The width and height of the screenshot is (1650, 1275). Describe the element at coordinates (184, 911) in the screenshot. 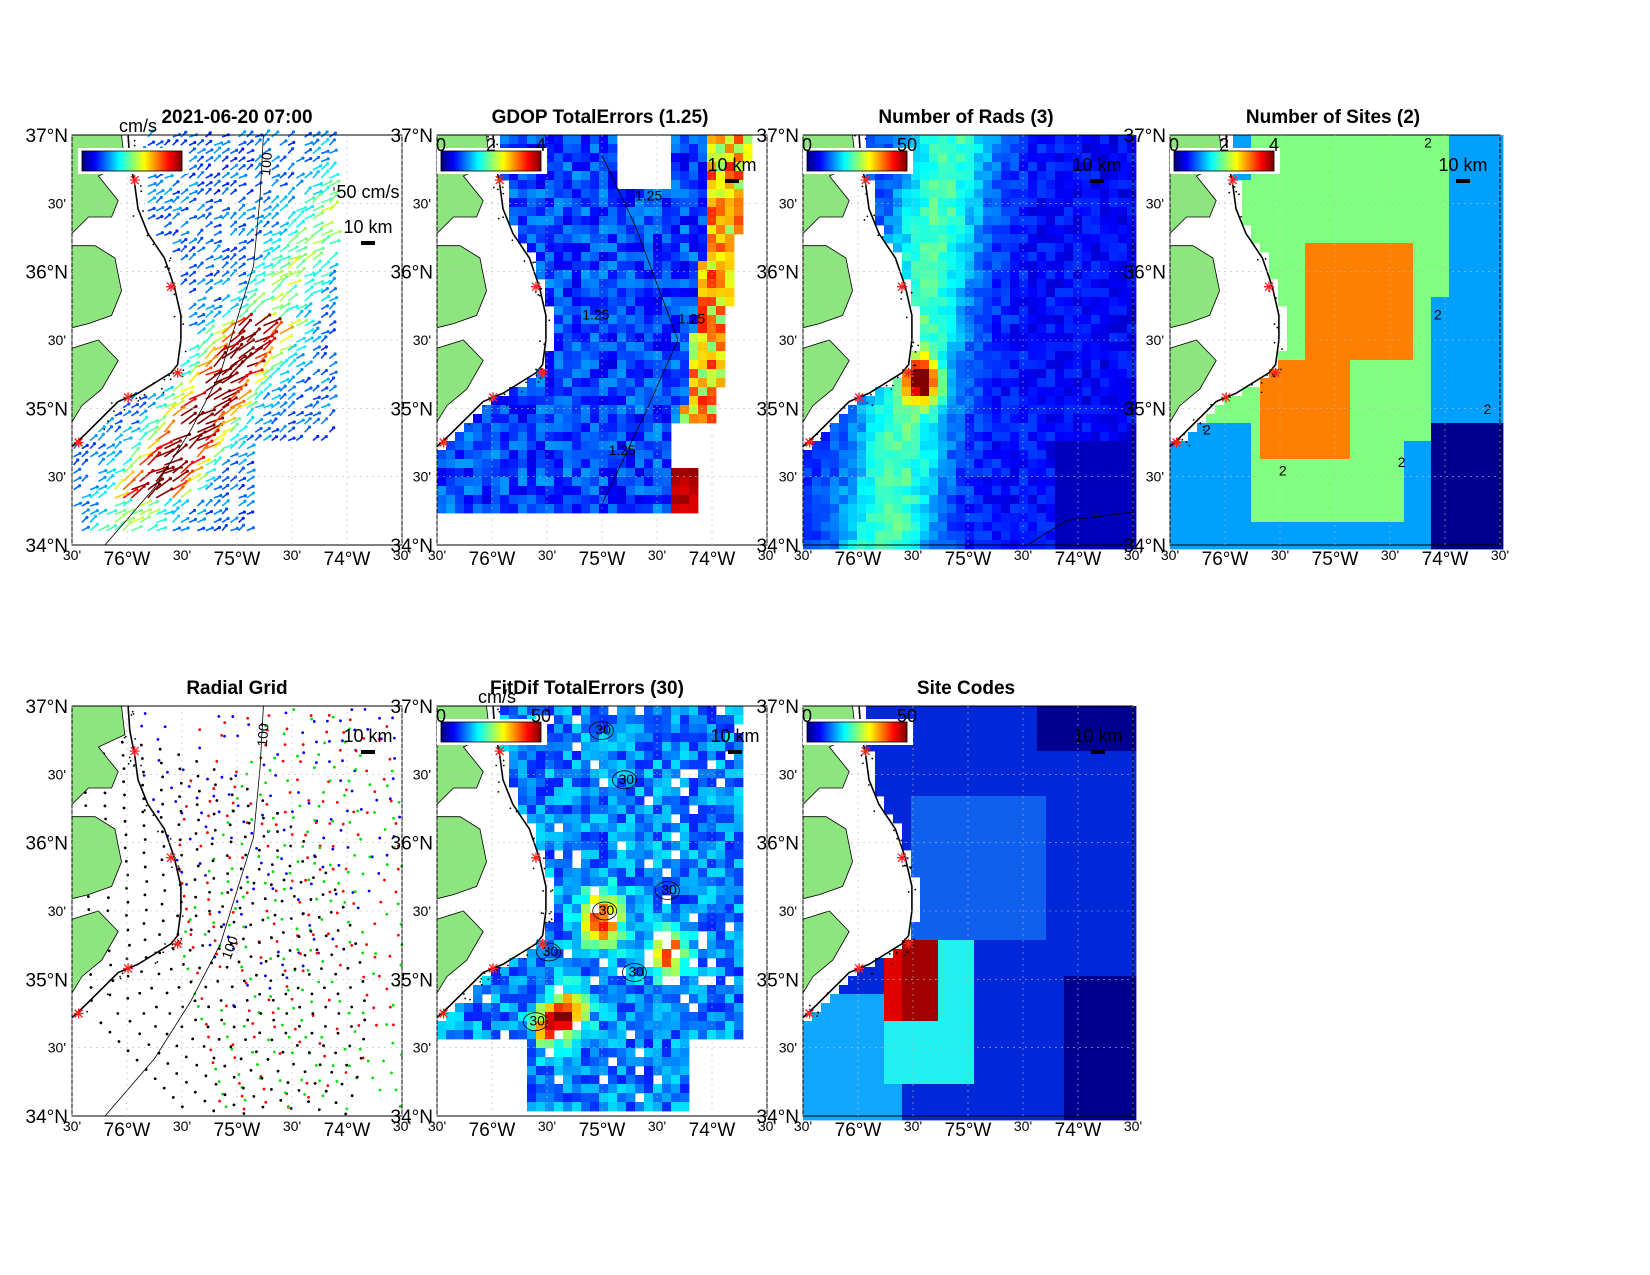

I see `isobath-contour` at that location.